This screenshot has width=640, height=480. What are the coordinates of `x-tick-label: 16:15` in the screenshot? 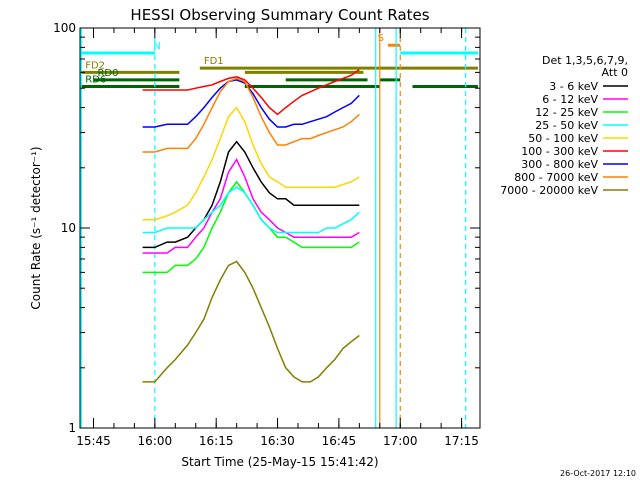 It's located at (216, 441).